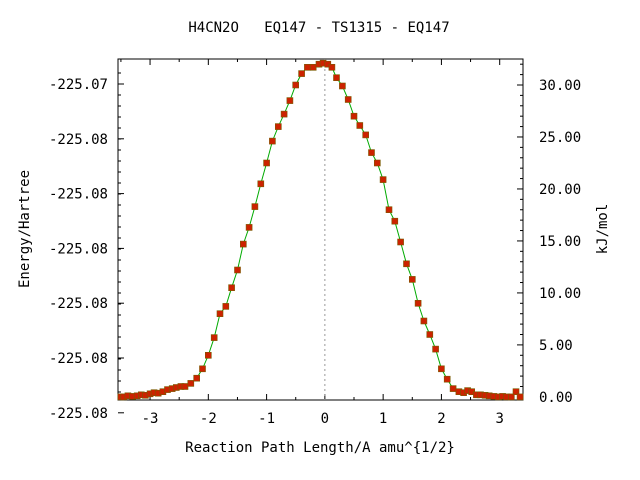 This screenshot has width=640, height=480. What do you see at coordinates (556, 346) in the screenshot?
I see `y2-tick-label: 5.00` at bounding box center [556, 346].